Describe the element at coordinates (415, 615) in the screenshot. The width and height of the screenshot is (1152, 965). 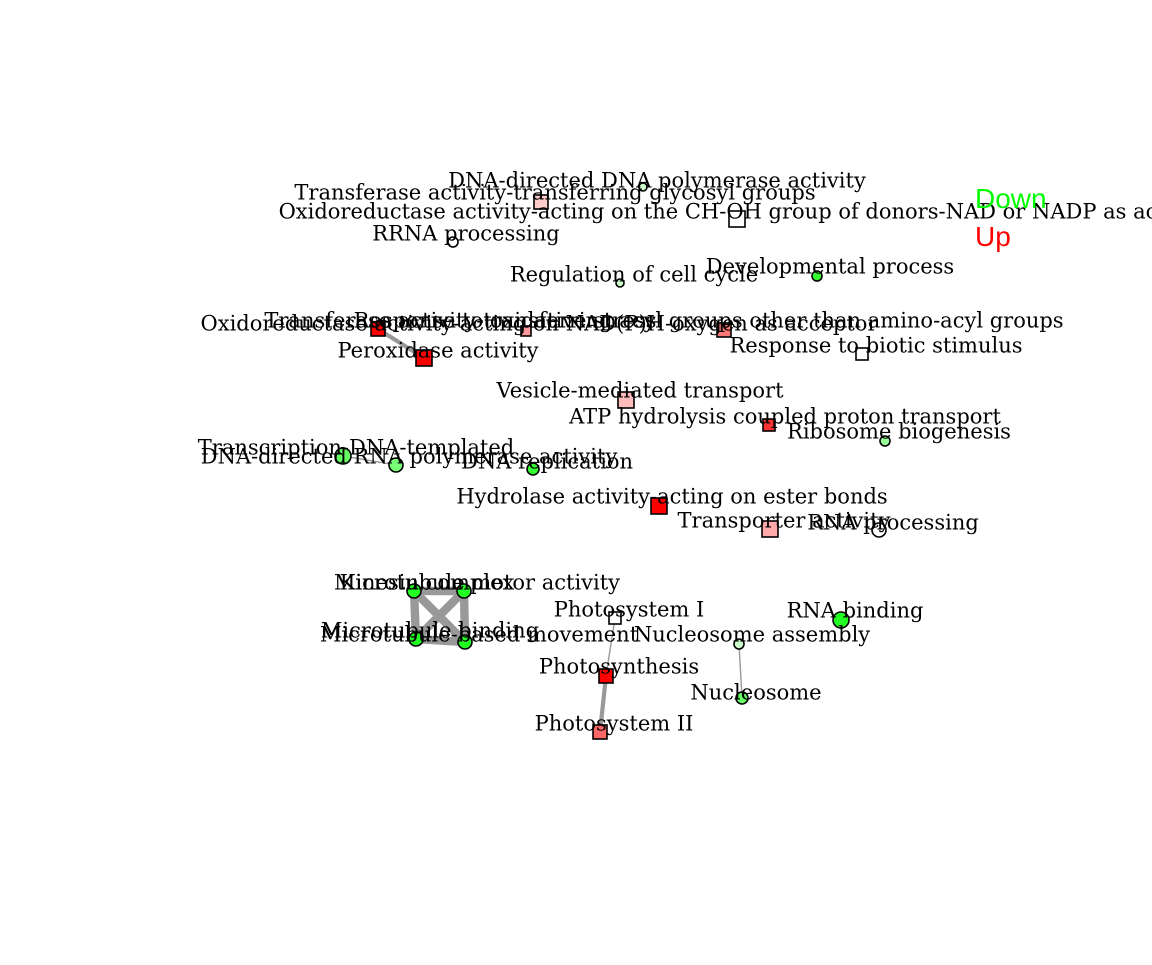
I see `edge-kinesin-micro_binding` at that location.